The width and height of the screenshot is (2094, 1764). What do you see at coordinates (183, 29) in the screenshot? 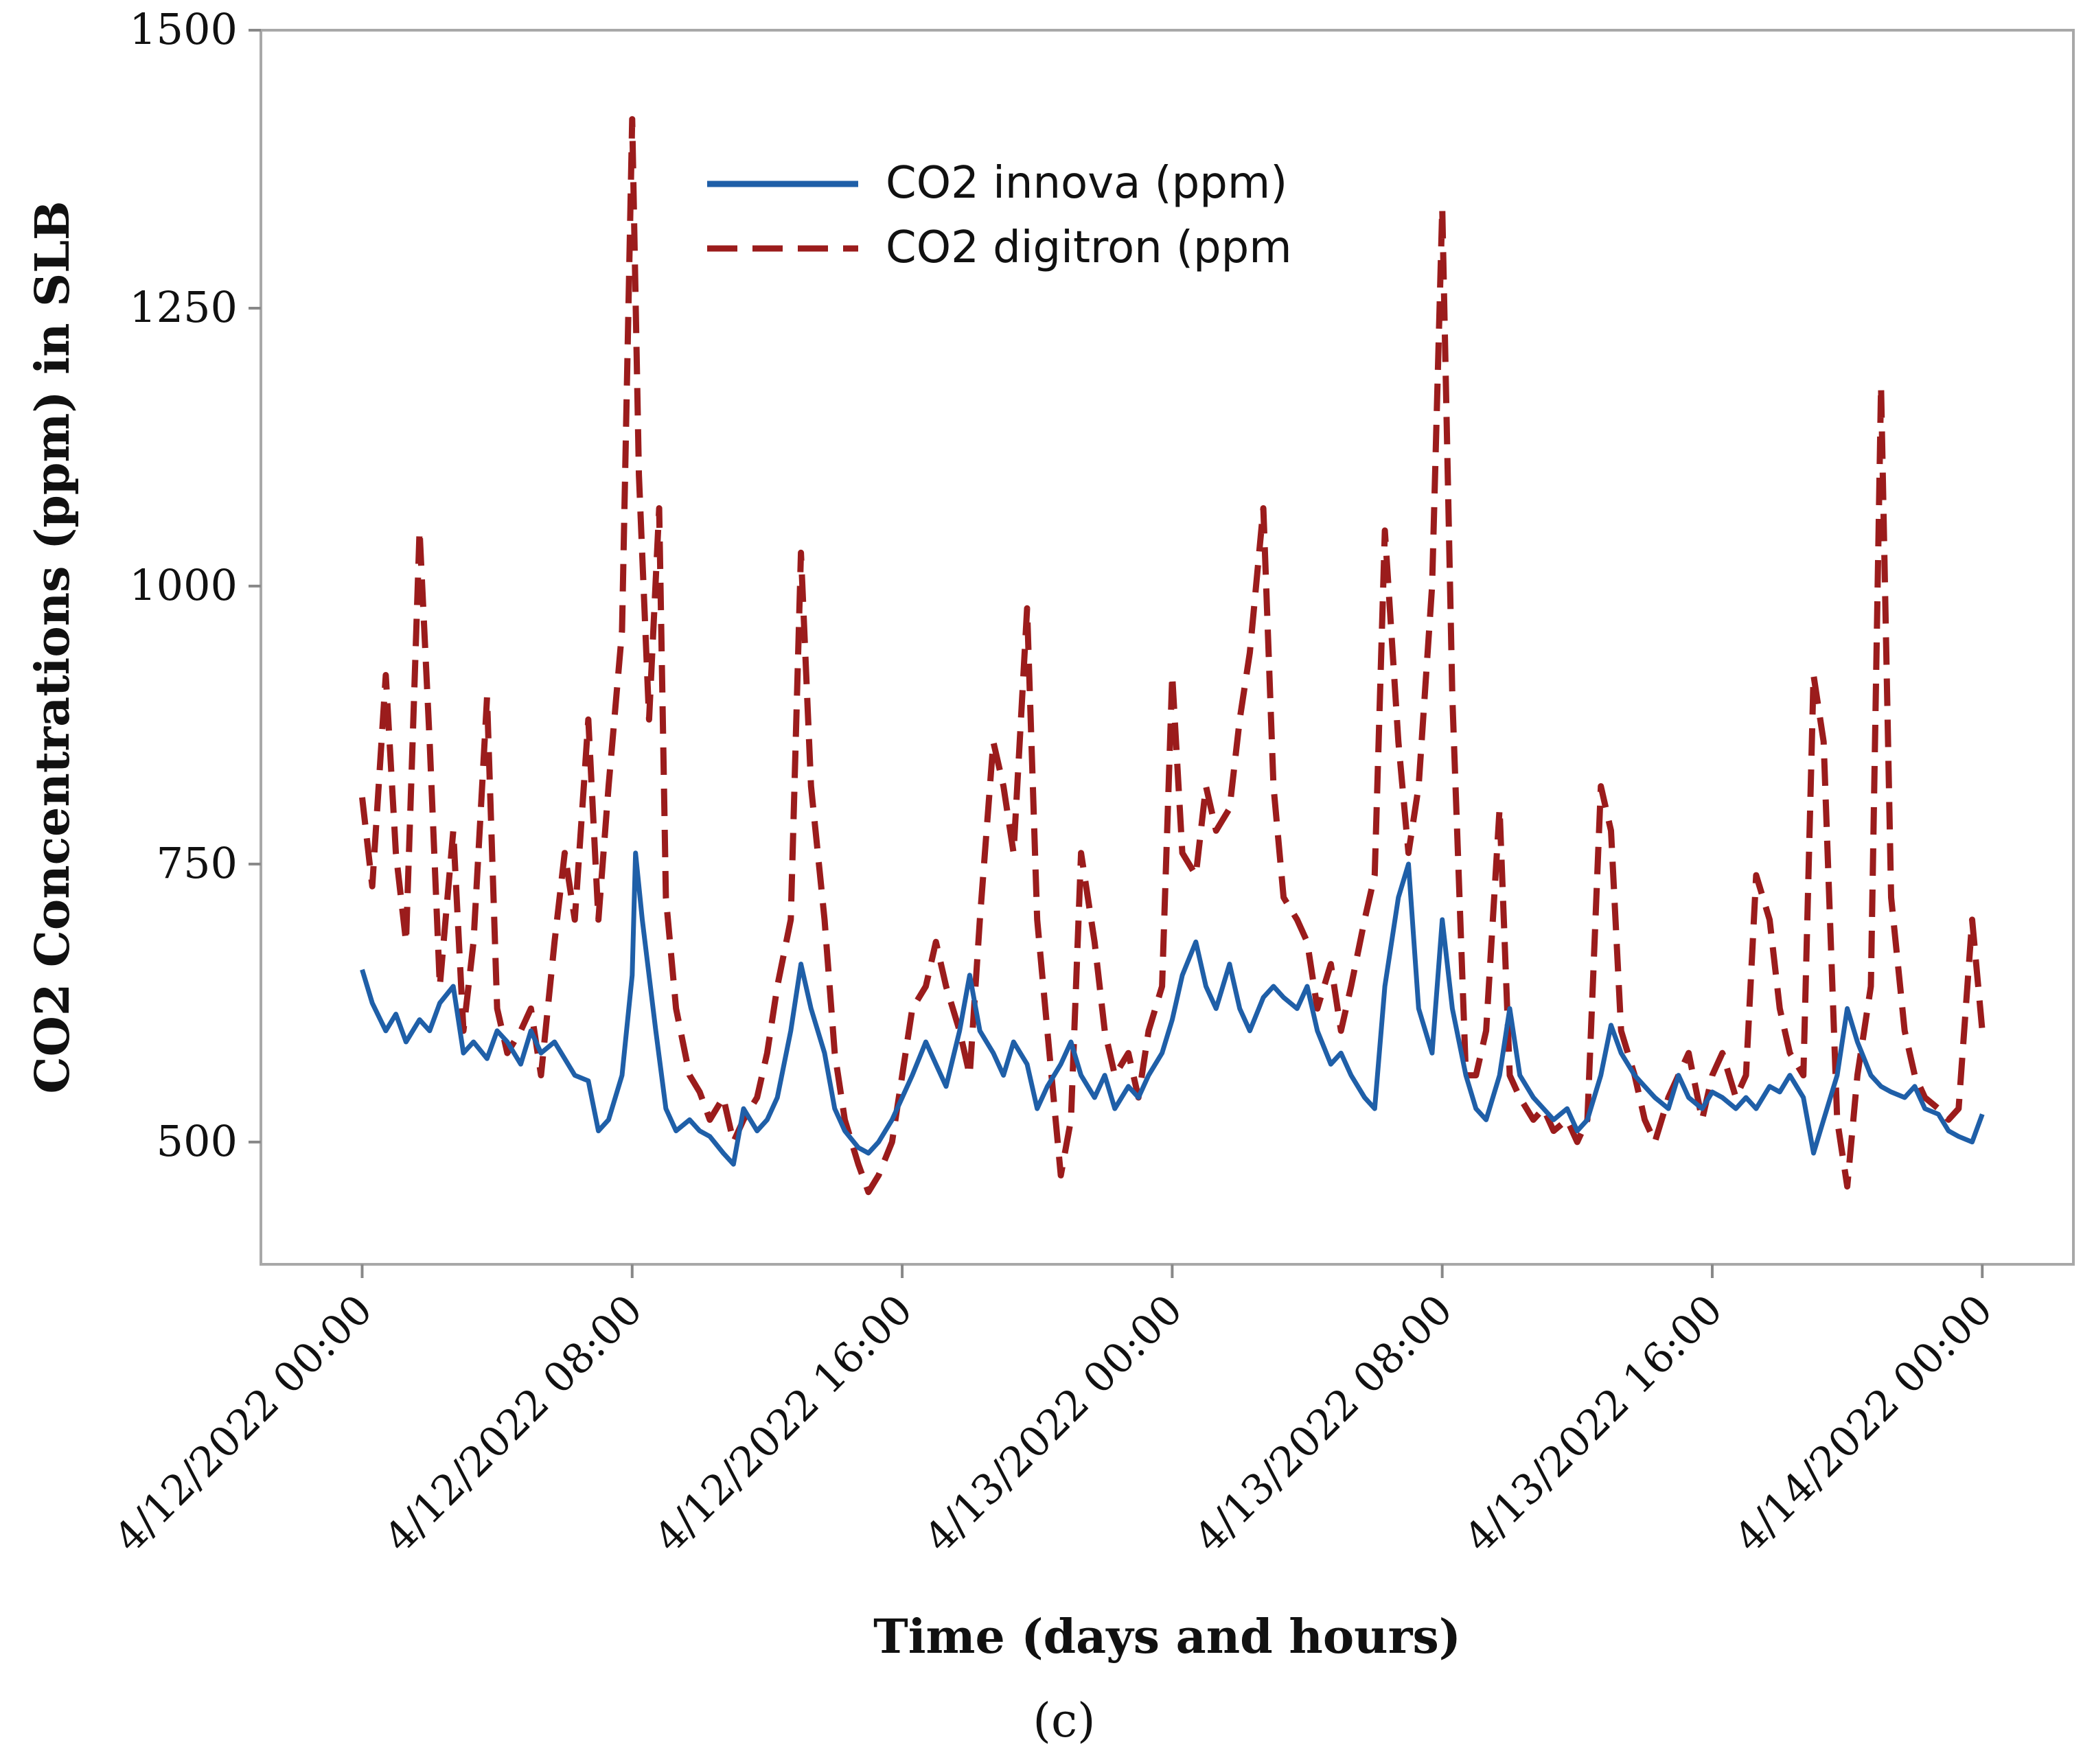
I see `y-tick-label: 1500` at bounding box center [183, 29].